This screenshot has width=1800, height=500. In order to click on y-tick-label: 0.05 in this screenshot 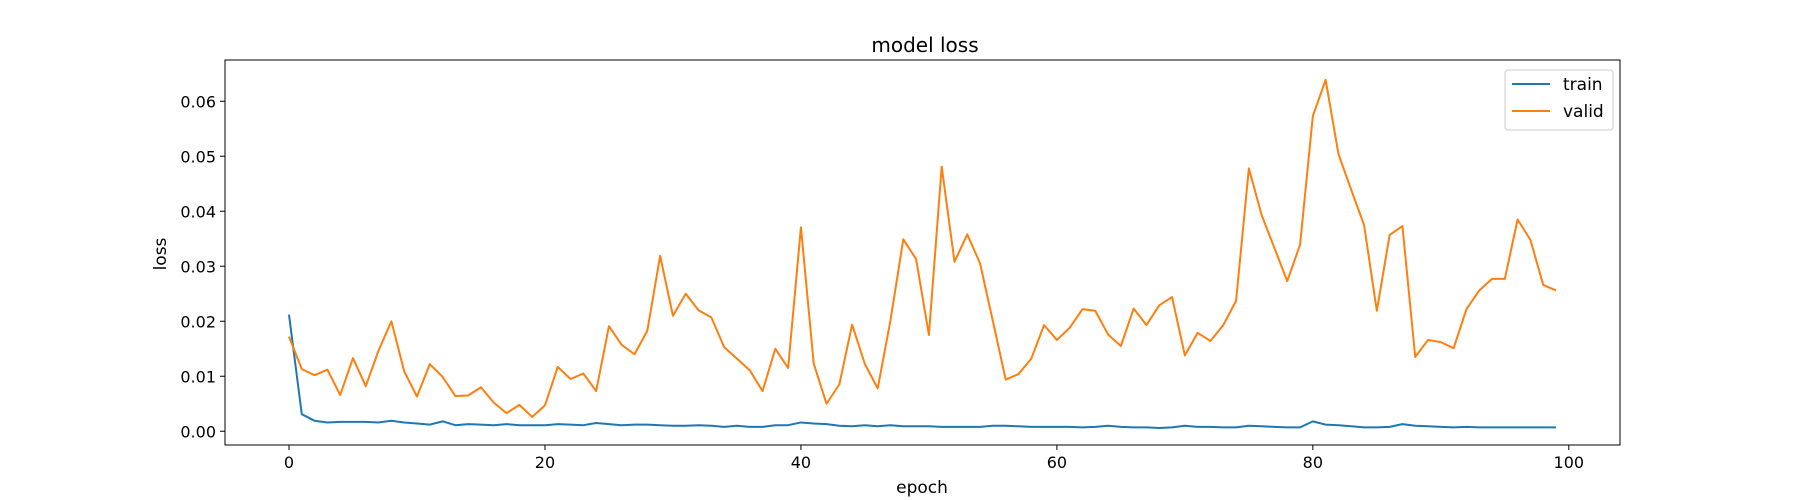, I will do `click(198, 156)`.